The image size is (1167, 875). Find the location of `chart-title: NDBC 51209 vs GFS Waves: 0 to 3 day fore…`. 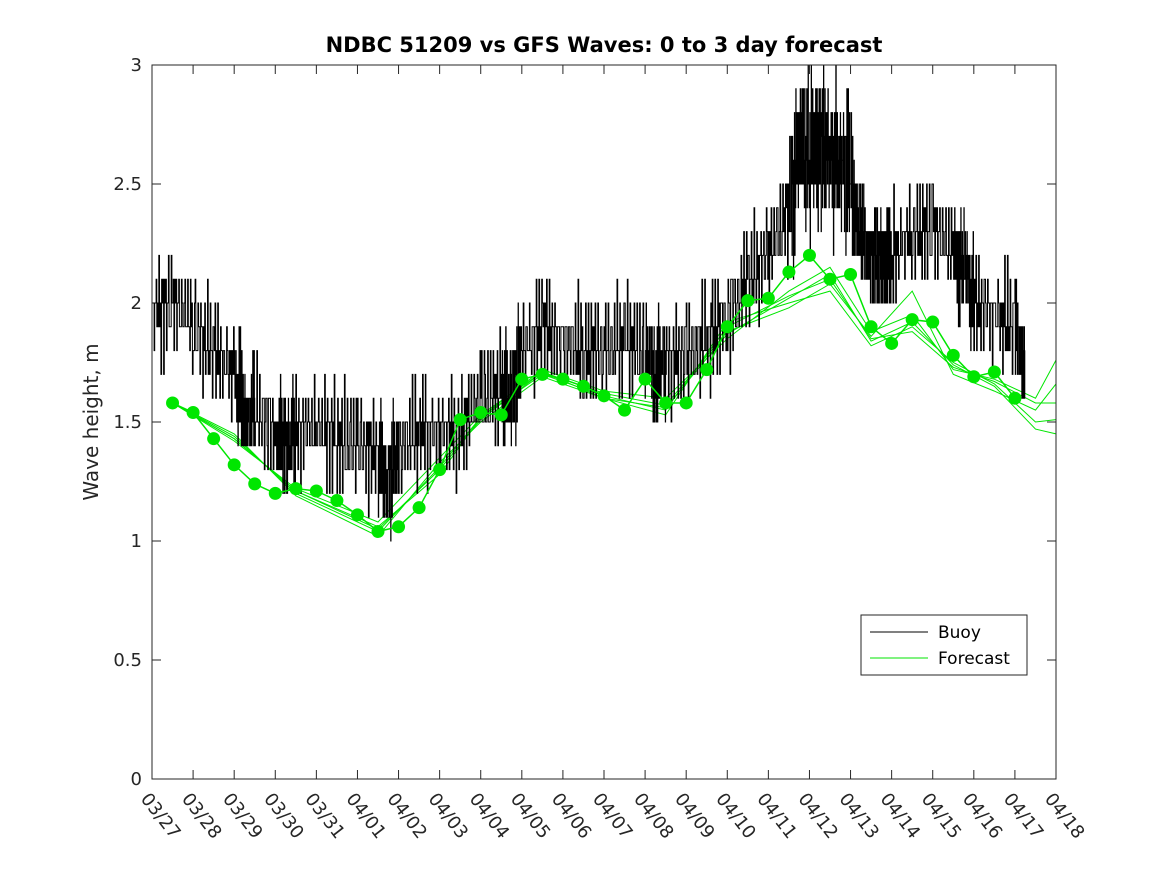

chart-title: NDBC 51209 vs GFS Waves: 0 to 3 day fore… is located at coordinates (604, 45).